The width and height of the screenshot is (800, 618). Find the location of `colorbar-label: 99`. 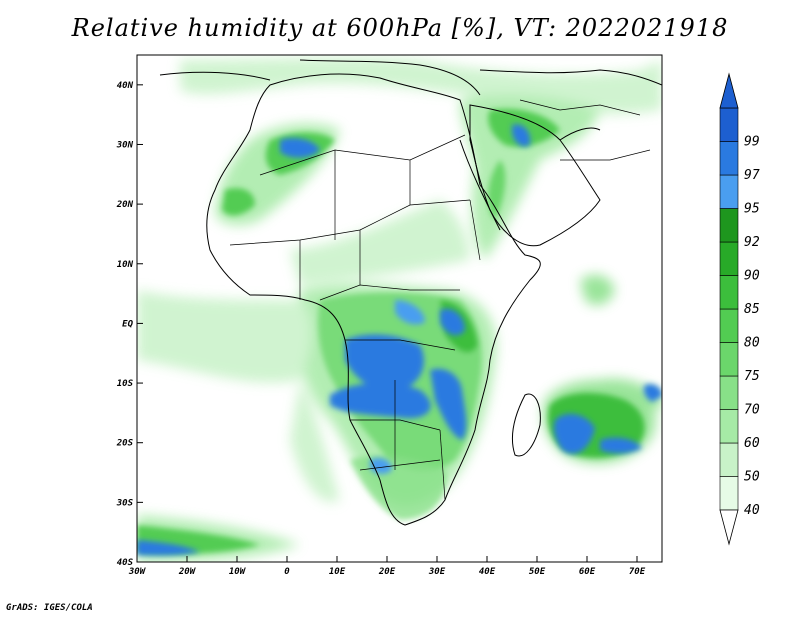

colorbar-label: 99 is located at coordinates (752, 142).